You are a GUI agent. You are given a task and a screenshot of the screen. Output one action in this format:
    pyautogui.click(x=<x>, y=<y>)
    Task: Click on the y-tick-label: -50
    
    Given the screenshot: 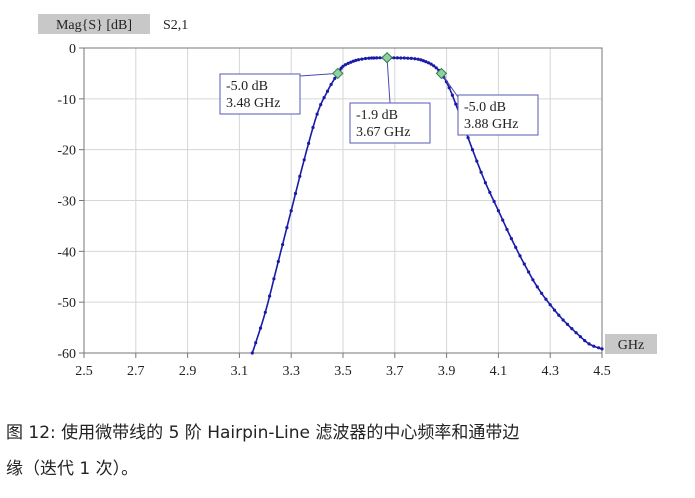 What is the action you would take?
    pyautogui.click(x=66, y=303)
    